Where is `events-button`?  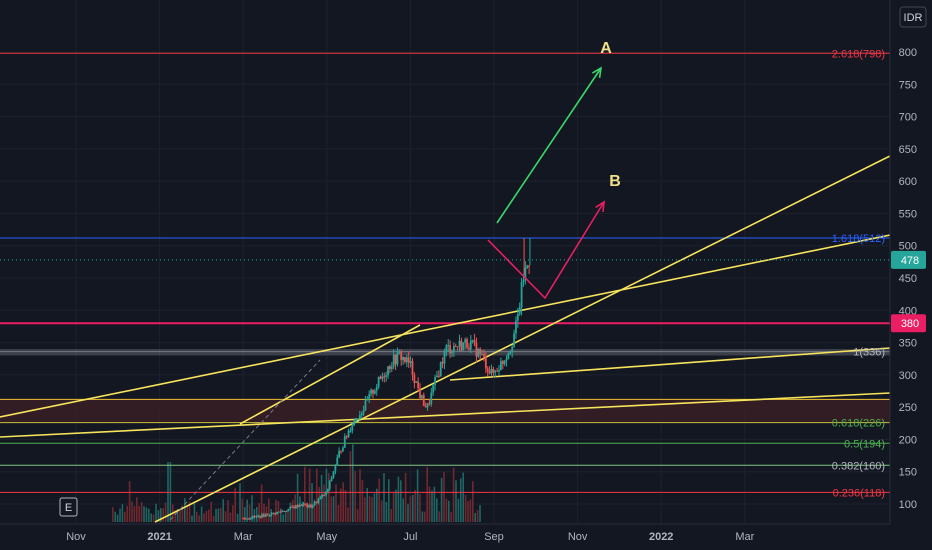 events-button is located at coordinates (68, 507).